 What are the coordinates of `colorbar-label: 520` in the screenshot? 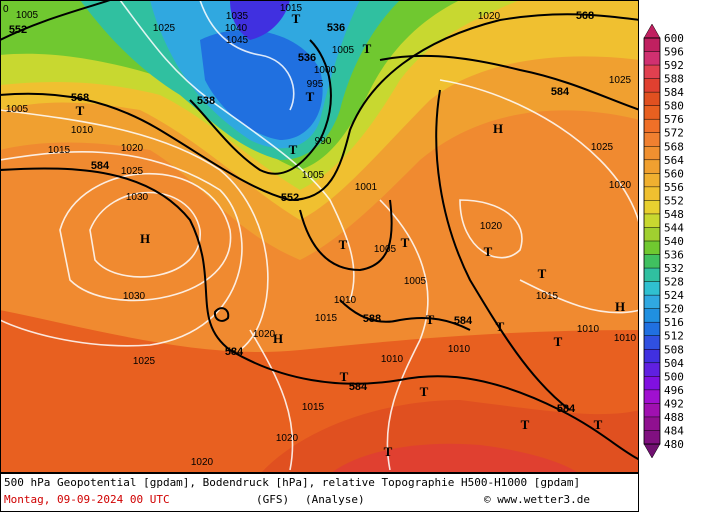 It's located at (674, 309).